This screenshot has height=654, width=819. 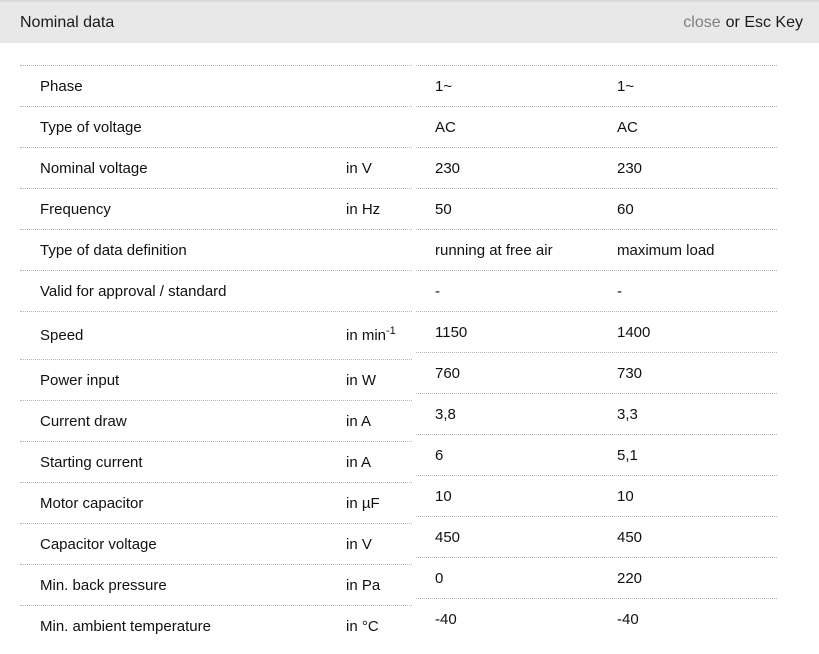 What do you see at coordinates (216, 208) in the screenshot?
I see `table-row: Frequency in Hz` at bounding box center [216, 208].